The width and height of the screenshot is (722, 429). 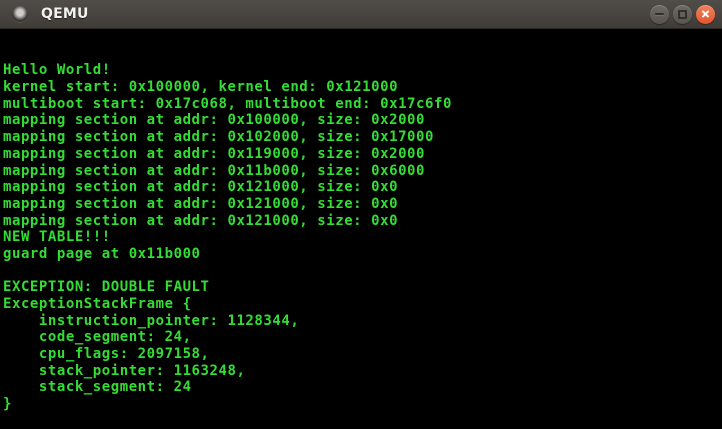 I want to click on window-titlebar: QEMU, so click(x=361, y=14).